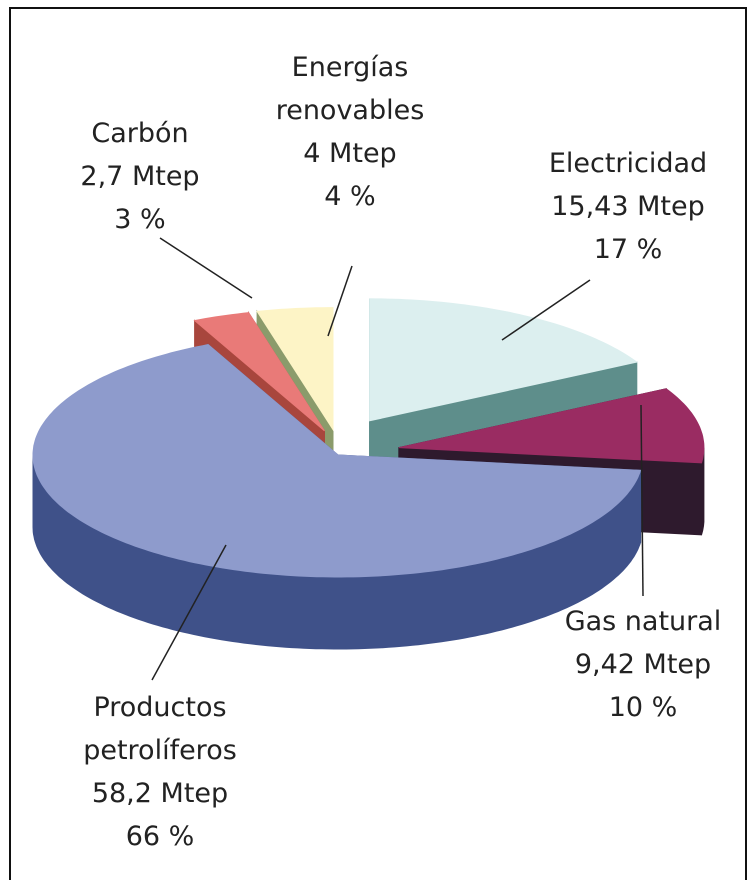 This screenshot has width=749, height=882. What do you see at coordinates (160, 772) in the screenshot?
I see `slice-label: Productos petrolíferos 58,2 Mtep 66 %` at bounding box center [160, 772].